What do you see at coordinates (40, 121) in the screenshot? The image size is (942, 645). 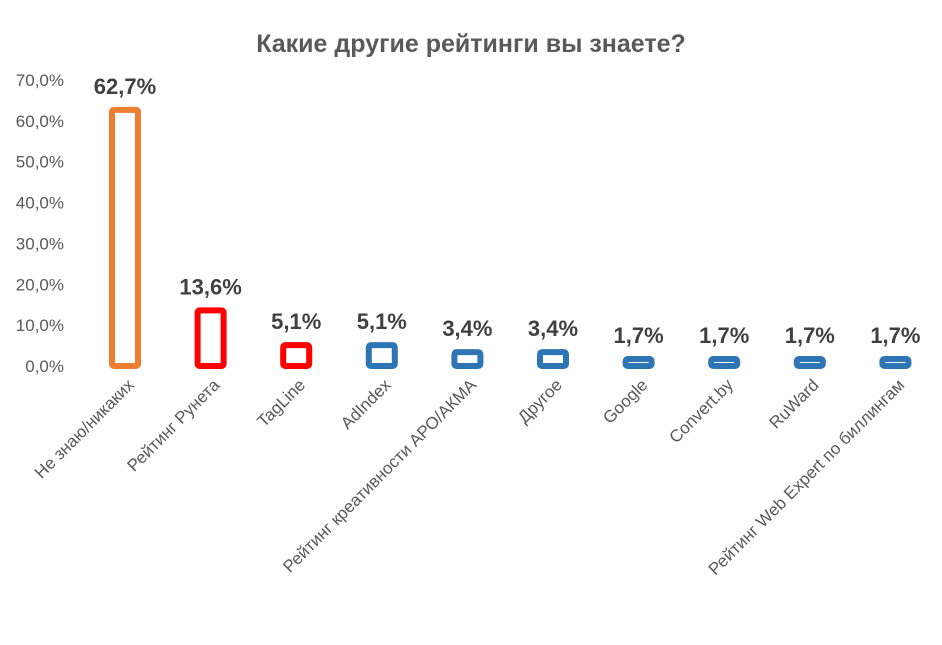 I see `y-tick-label: 60,0%` at bounding box center [40, 121].